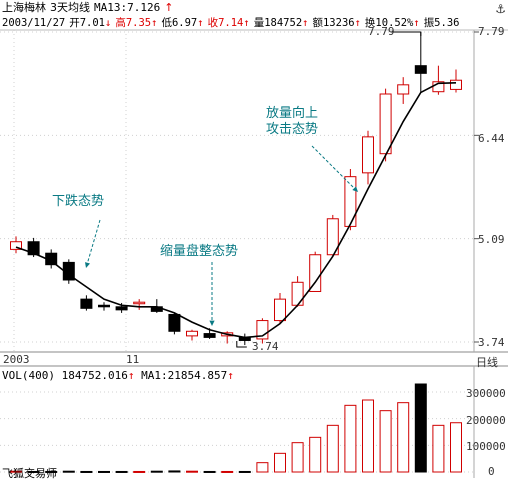  I want to click on date-field: 2003/11/27, so click(34, 23).